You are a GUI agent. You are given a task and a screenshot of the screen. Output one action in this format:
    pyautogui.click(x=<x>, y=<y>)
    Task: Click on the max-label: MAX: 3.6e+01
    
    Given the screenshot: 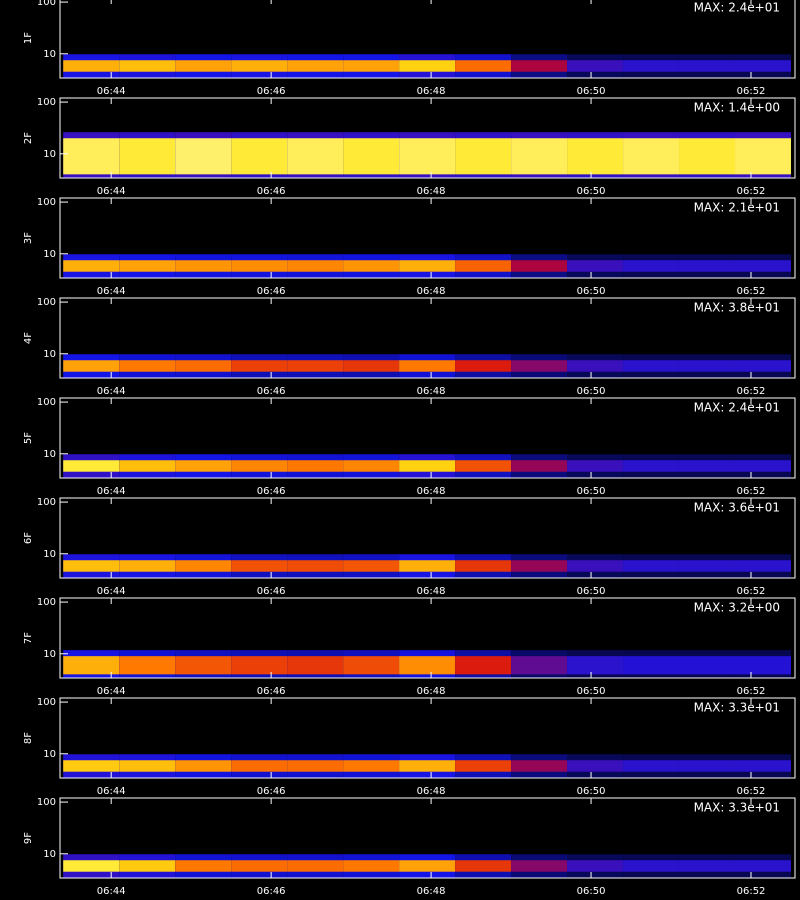 What is the action you would take?
    pyautogui.click(x=737, y=508)
    